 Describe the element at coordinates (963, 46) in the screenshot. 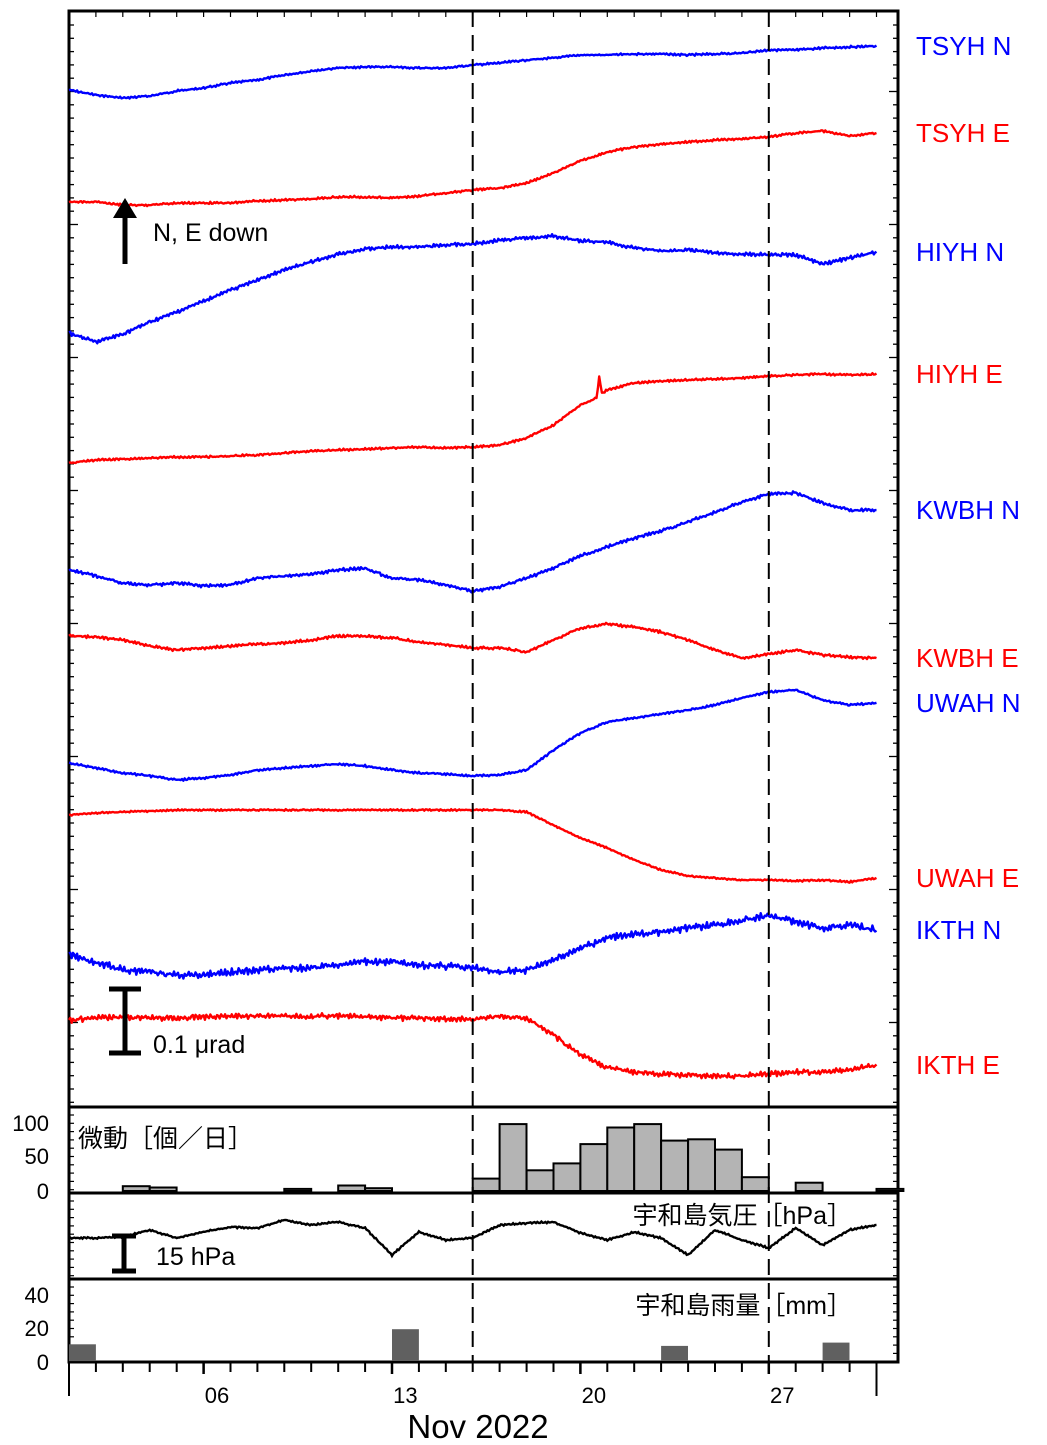

I see `trace-label-tsyh-n: TSYH N` at that location.